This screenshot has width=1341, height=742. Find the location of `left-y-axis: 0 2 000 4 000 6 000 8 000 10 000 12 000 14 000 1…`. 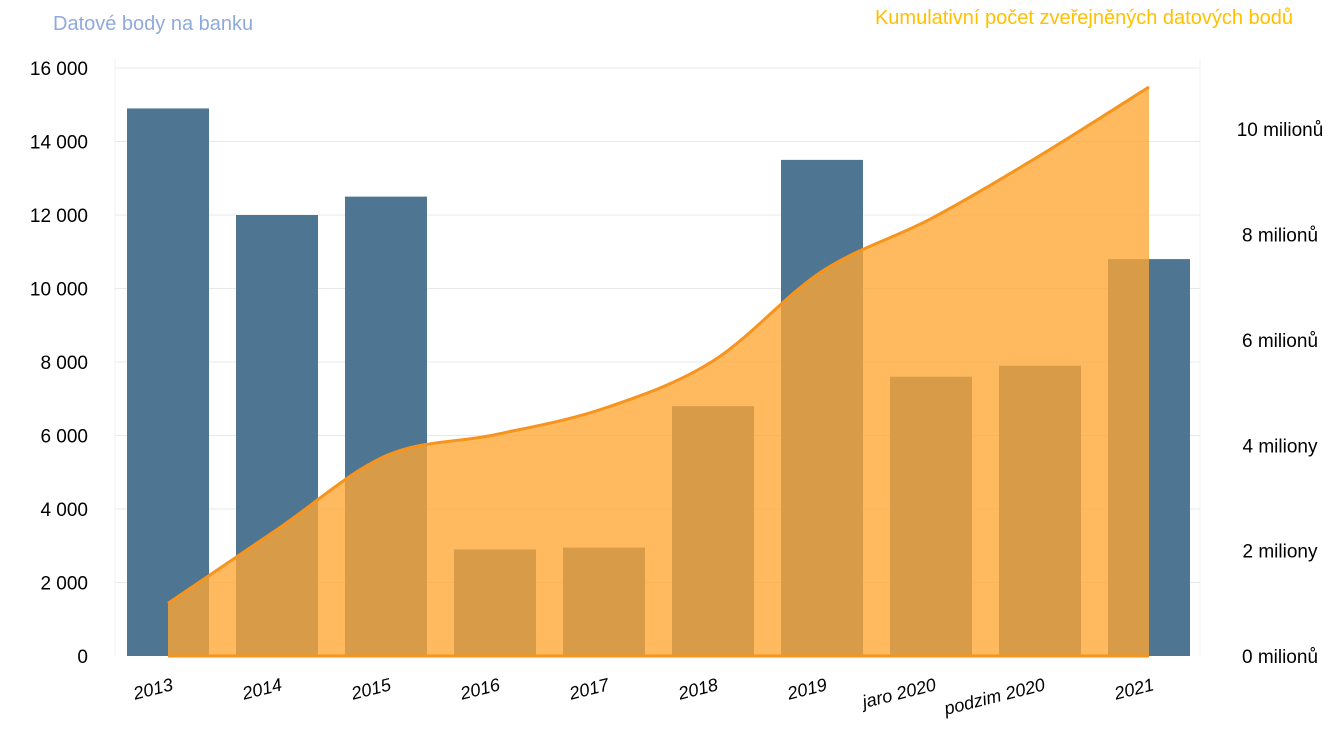

left-y-axis: 0 2 000 4 000 6 000 8 000 10 000 12 000 14 000 1… is located at coordinates (59, 363).